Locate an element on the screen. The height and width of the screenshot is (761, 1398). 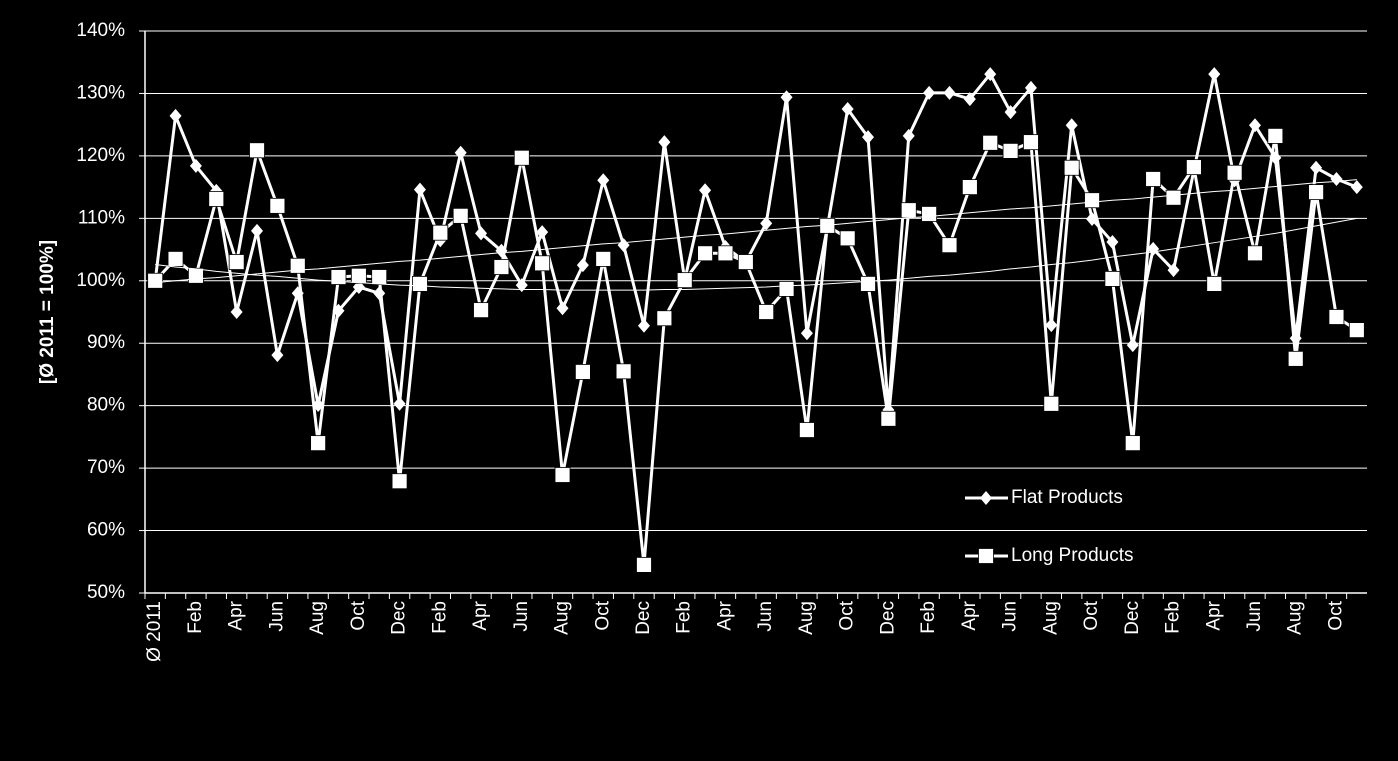
y-tick-label: 90% is located at coordinates (106, 342).